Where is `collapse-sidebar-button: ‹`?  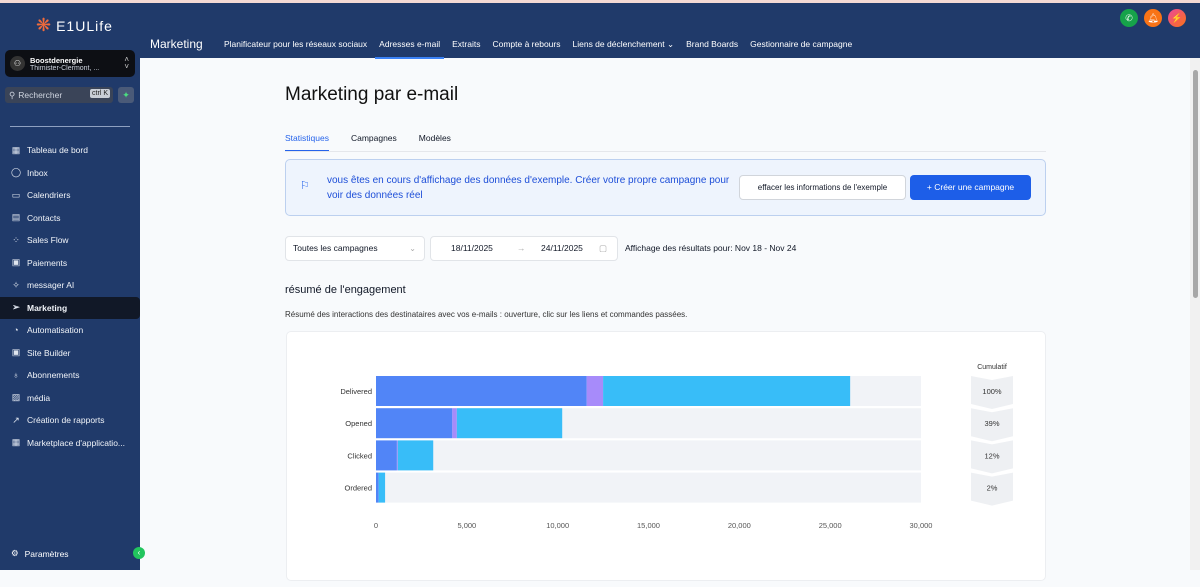
collapse-sidebar-button: ‹ is located at coordinates (139, 553).